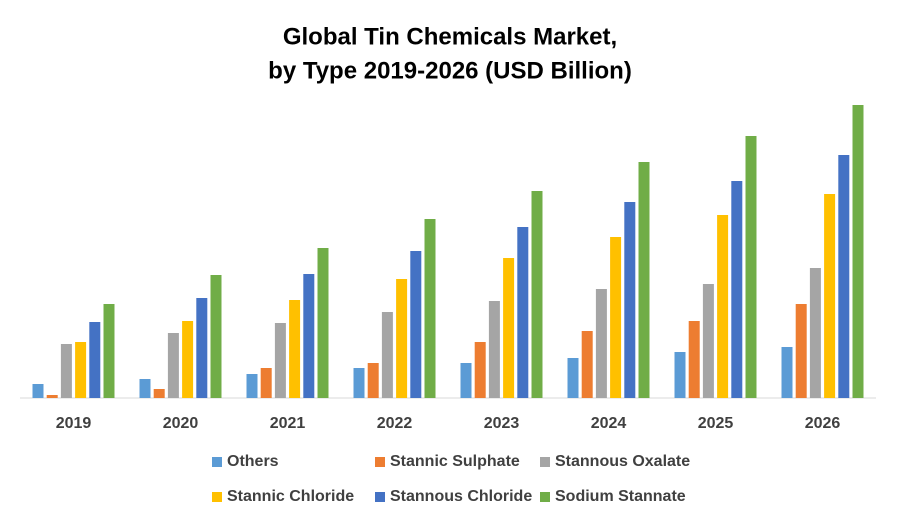 The height and width of the screenshot is (525, 900). What do you see at coordinates (450, 36) in the screenshot?
I see `chart-title: Global Tin Chemicals Market,` at bounding box center [450, 36].